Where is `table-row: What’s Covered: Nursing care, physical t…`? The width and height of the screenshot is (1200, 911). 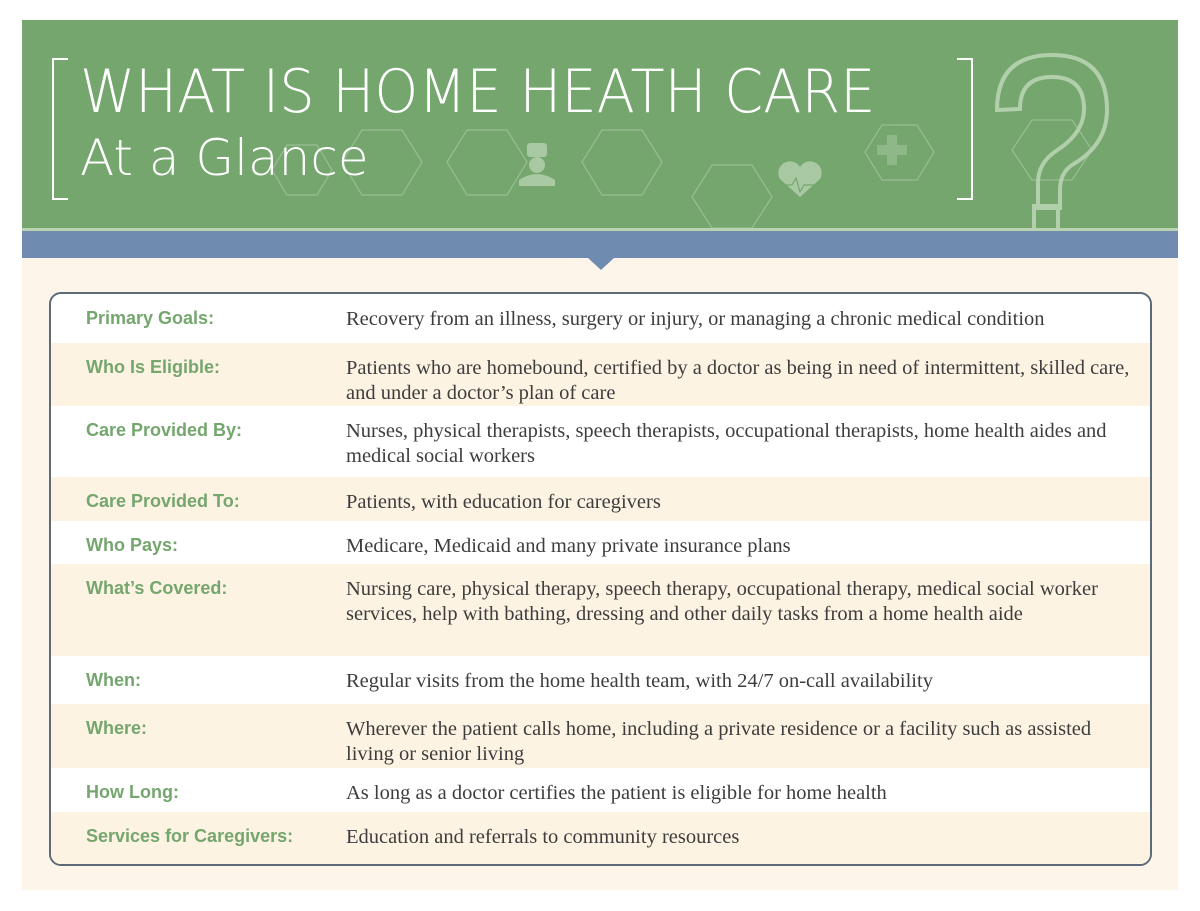 table-row: What’s Covered: Nursing care, physical t… is located at coordinates (600, 610).